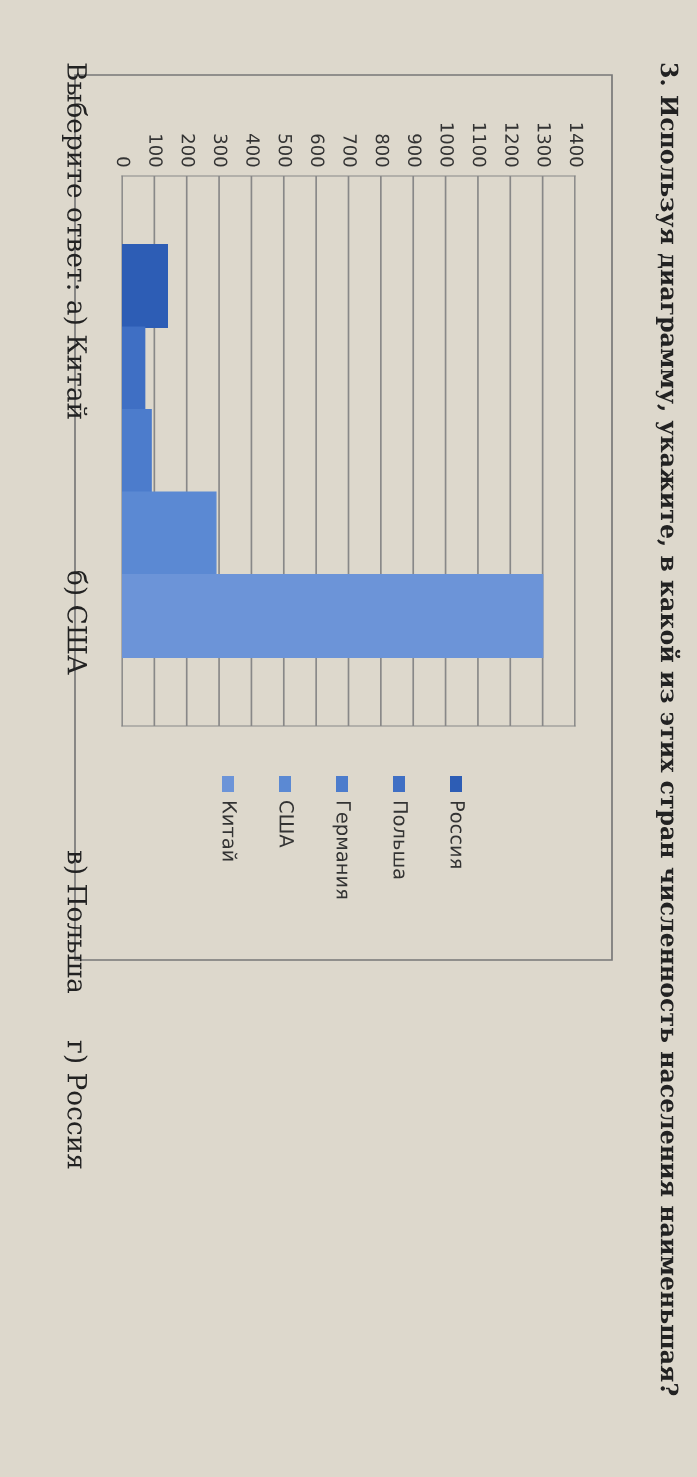 This screenshot has width=697, height=1477. I want to click on x-tick-label: 800, so click(382, 150).